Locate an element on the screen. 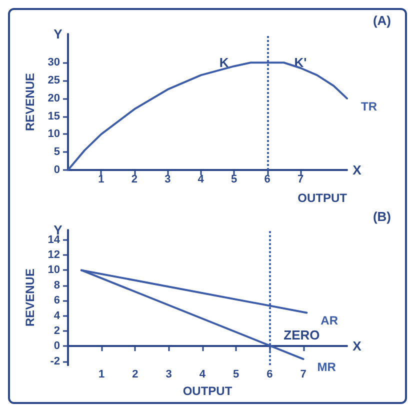  series-label: MR is located at coordinates (326, 367).